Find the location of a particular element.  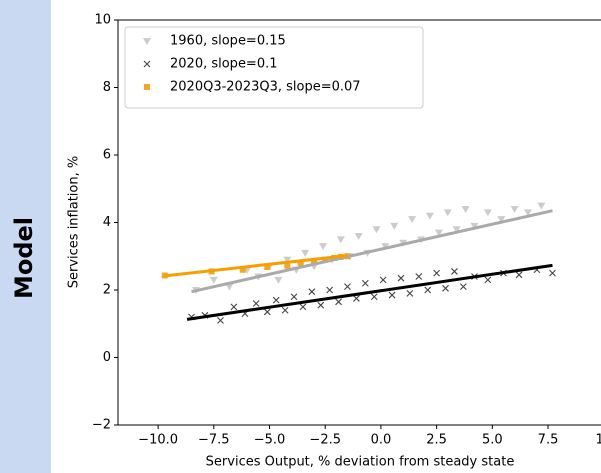

x-tick-label: 5.0 is located at coordinates (492, 440).